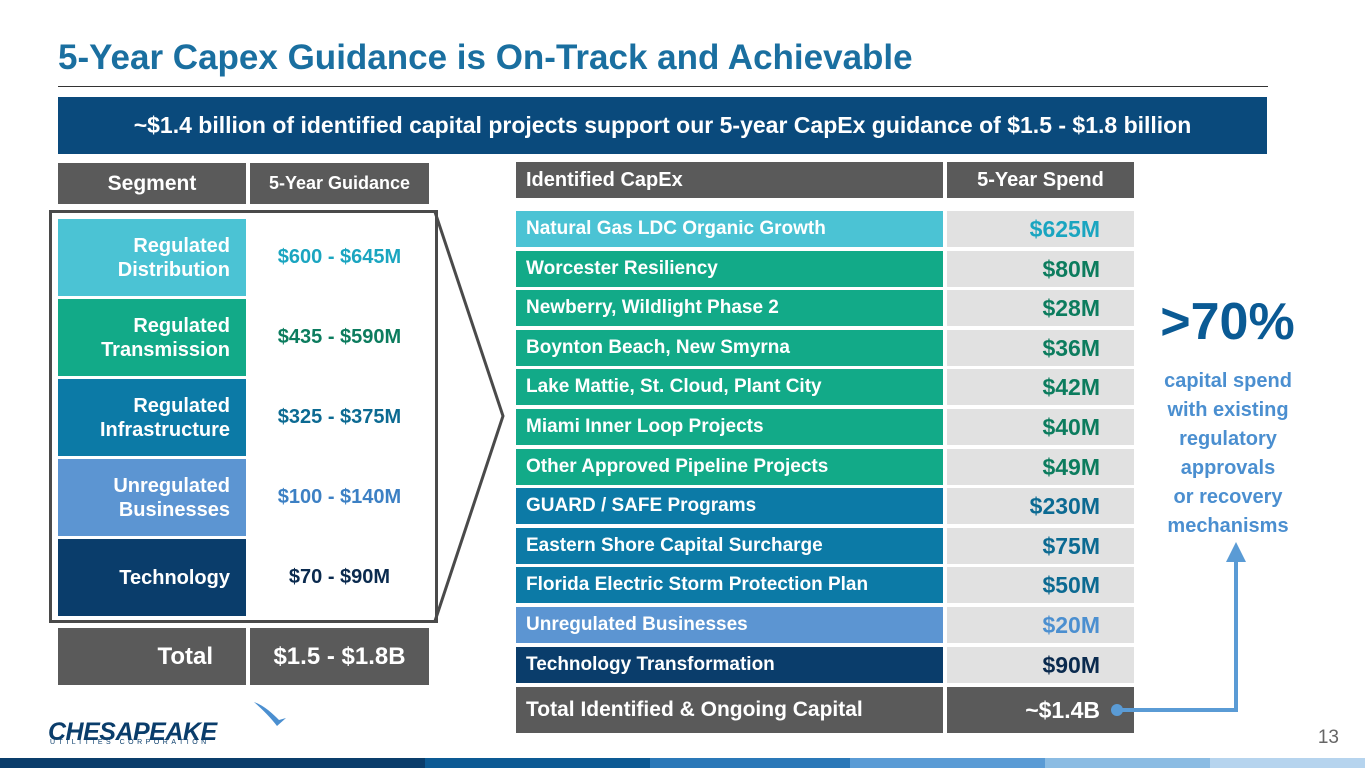 This screenshot has height=768, width=1365. What do you see at coordinates (152, 417) in the screenshot?
I see `segment-label: Regulated Infrastructure` at bounding box center [152, 417].